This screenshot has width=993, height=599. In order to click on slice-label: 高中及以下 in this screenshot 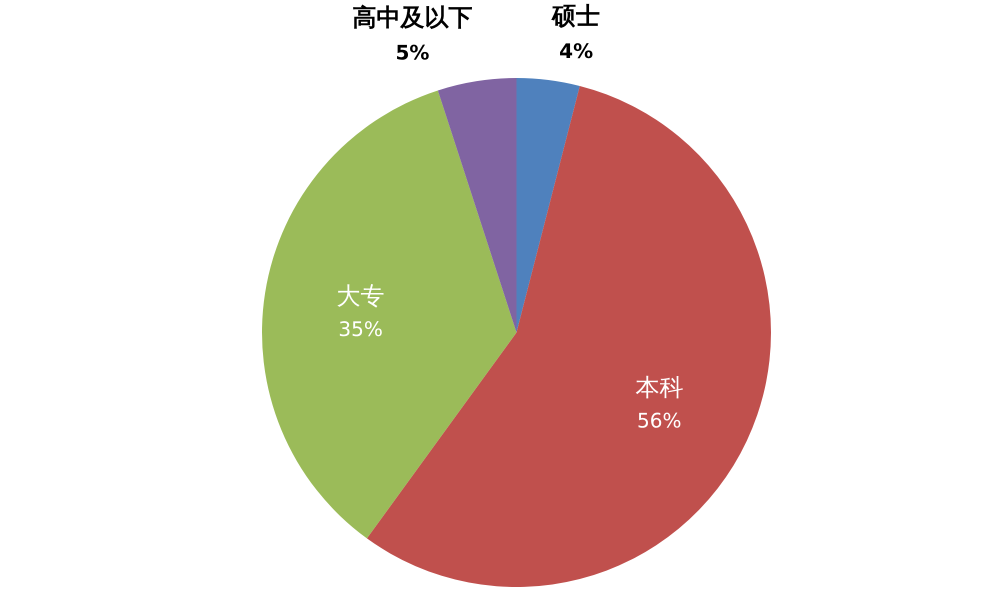, I will do `click(412, 17)`.